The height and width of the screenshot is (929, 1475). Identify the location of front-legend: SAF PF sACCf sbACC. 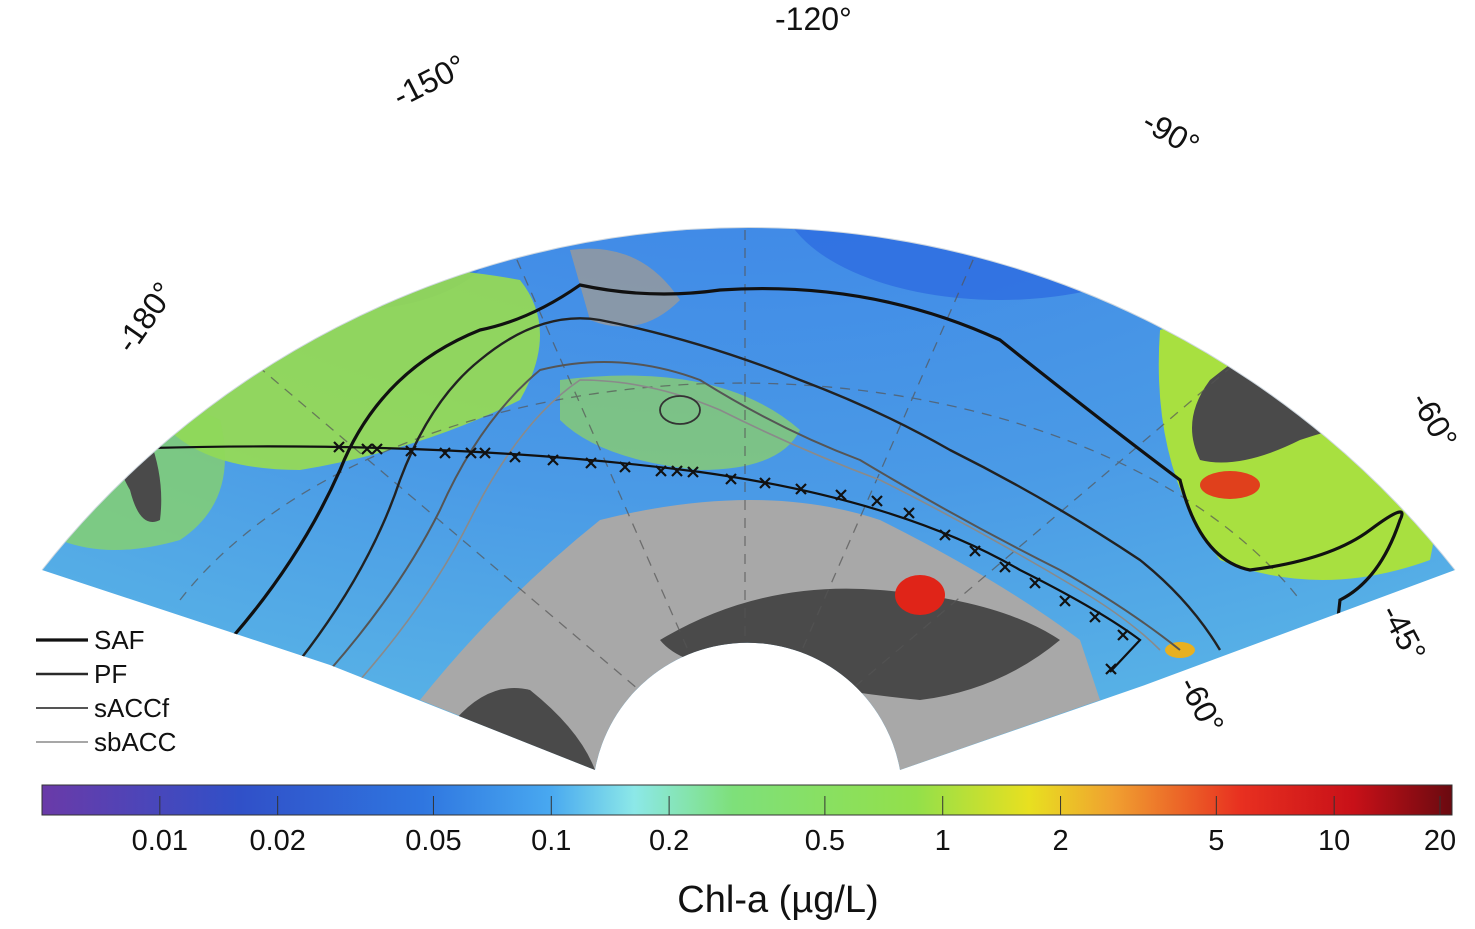
(106, 691).